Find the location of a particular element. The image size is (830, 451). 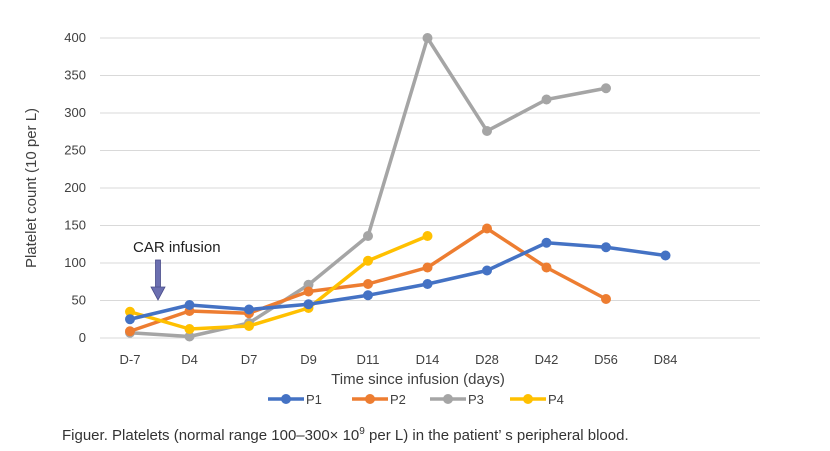

legend-label: P3 is located at coordinates (476, 399).